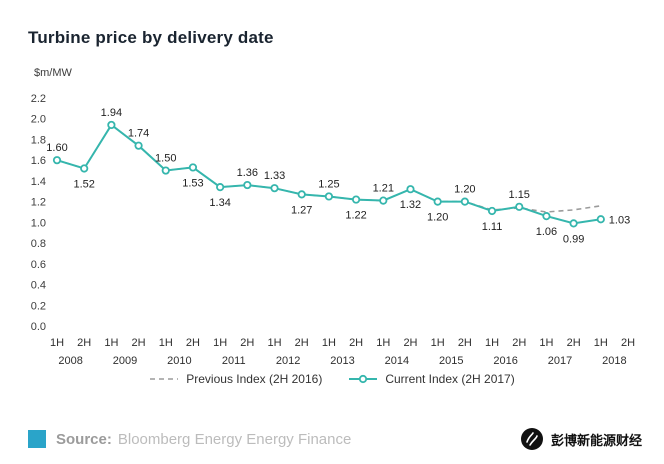 This screenshot has width=664, height=464. I want to click on y-tick-label: 1.4, so click(38, 182).